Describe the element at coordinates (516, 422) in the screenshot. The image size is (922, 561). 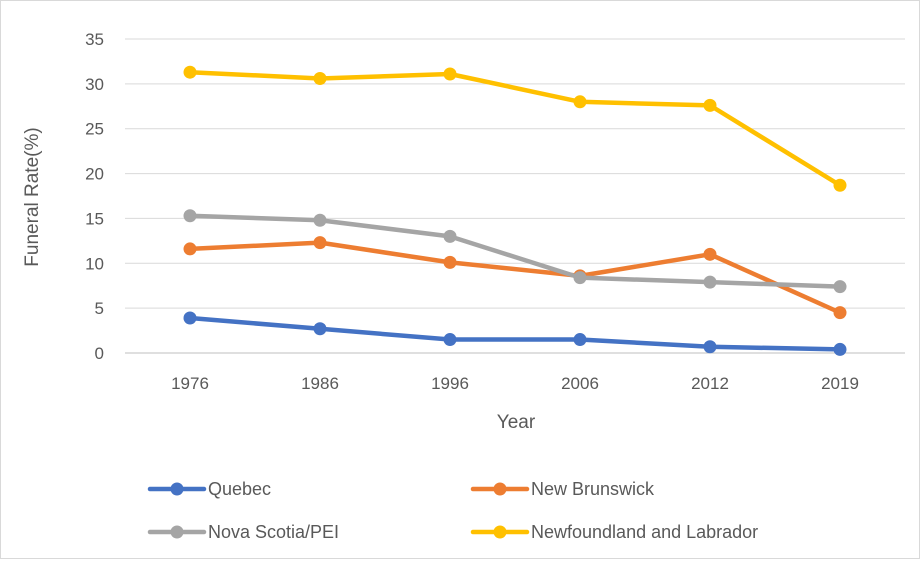
I see `x-axis-title: Year` at that location.